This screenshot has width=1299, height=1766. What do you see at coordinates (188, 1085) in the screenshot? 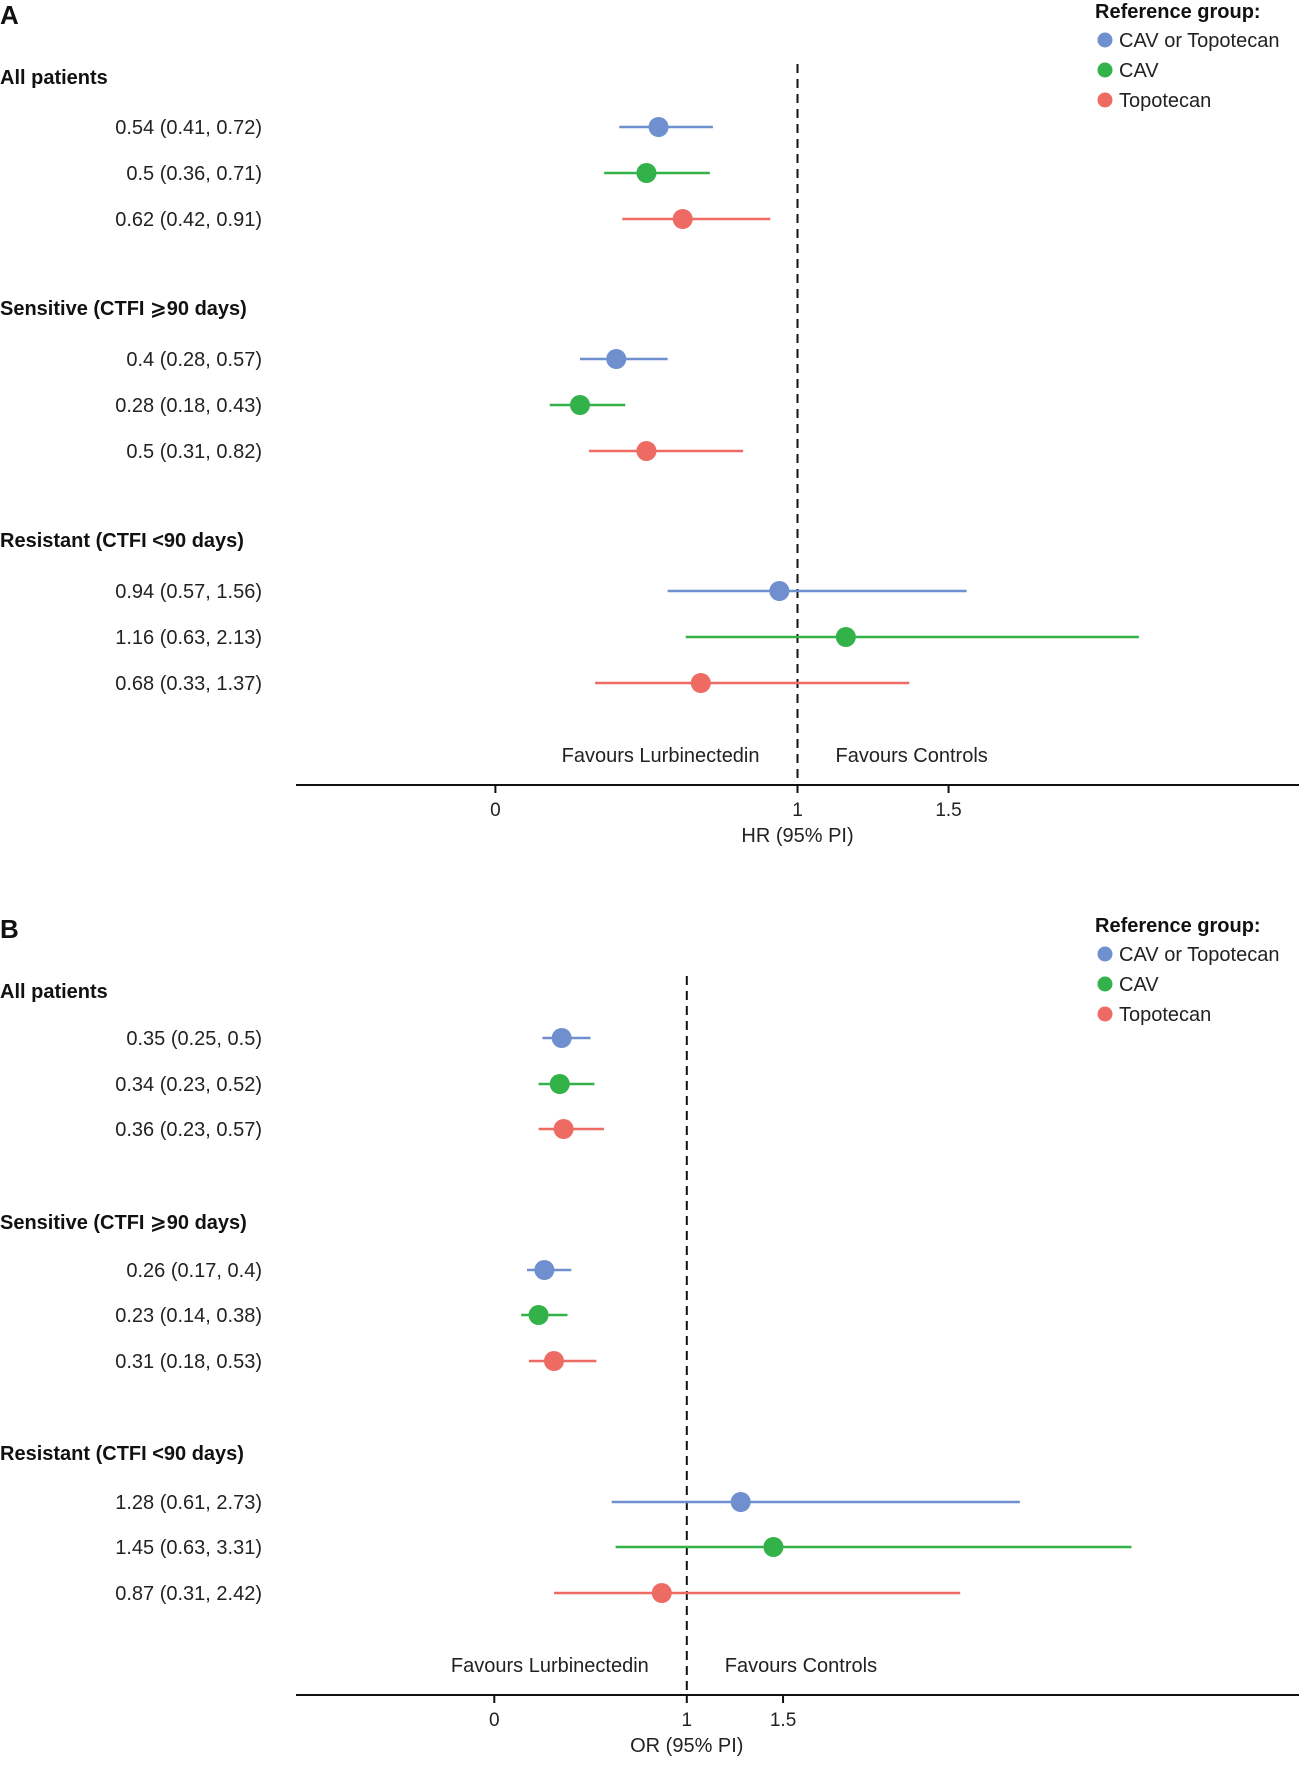
I see `row-label: 0.34 (0.23, 0.52)` at bounding box center [188, 1085].